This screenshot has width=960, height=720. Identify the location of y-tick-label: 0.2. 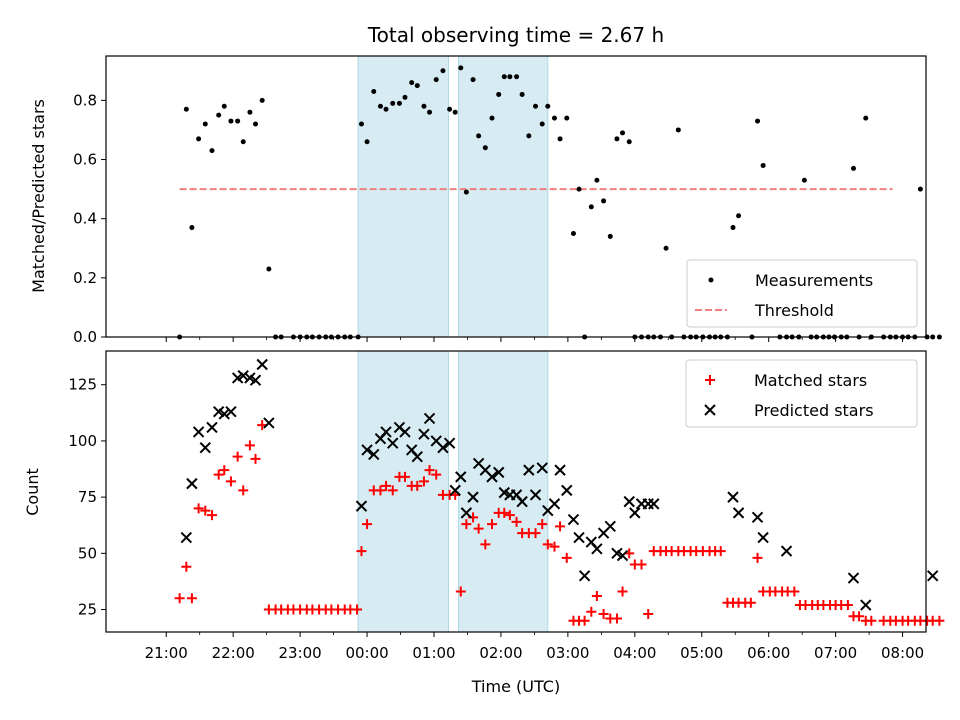
(85, 278).